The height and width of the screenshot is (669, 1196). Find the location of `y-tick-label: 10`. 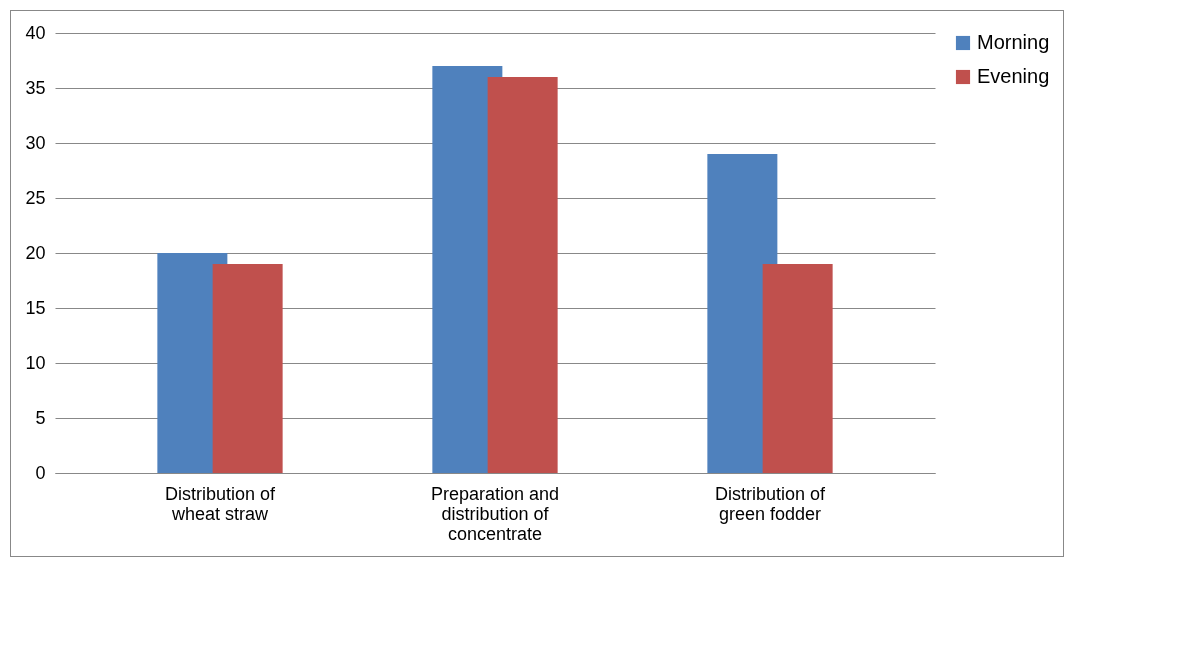

y-tick-label: 10 is located at coordinates (35, 362).